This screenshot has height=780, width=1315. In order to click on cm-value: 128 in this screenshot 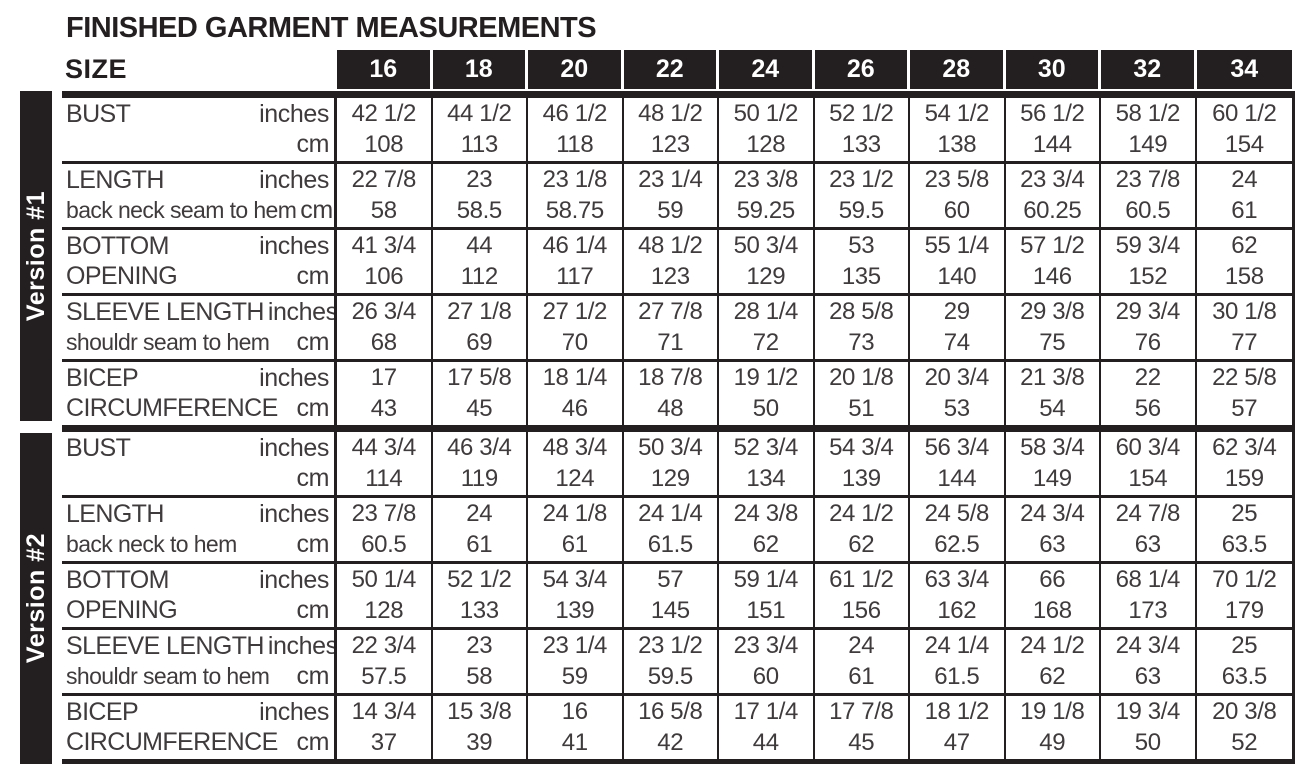, I will do `click(384, 610)`.